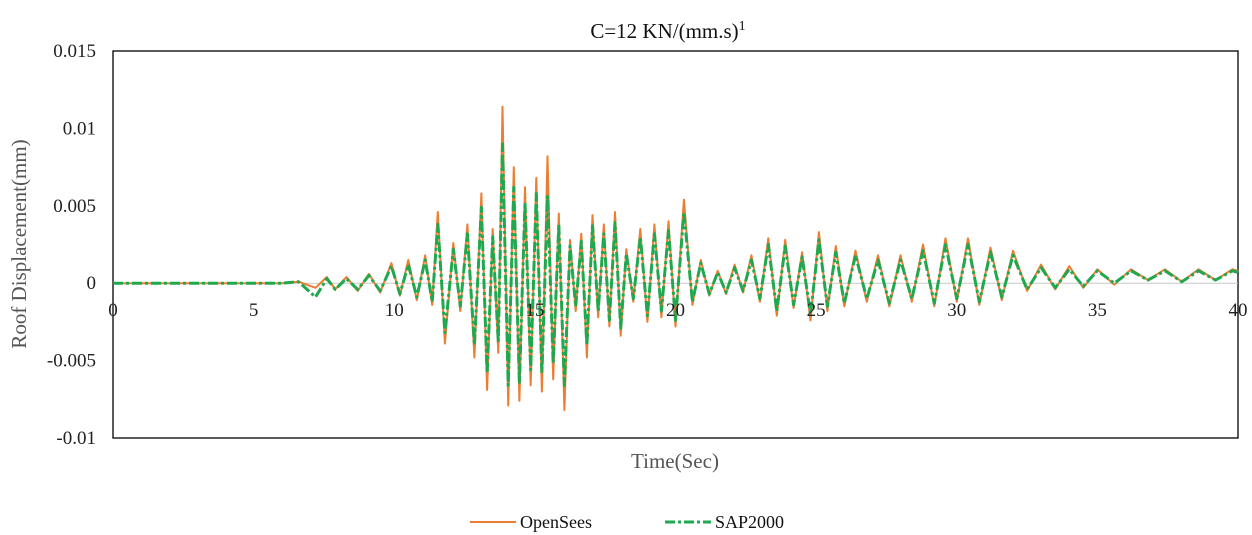  Describe the element at coordinates (627, 522) in the screenshot. I see `legend: OpenSees SAP2000` at that location.